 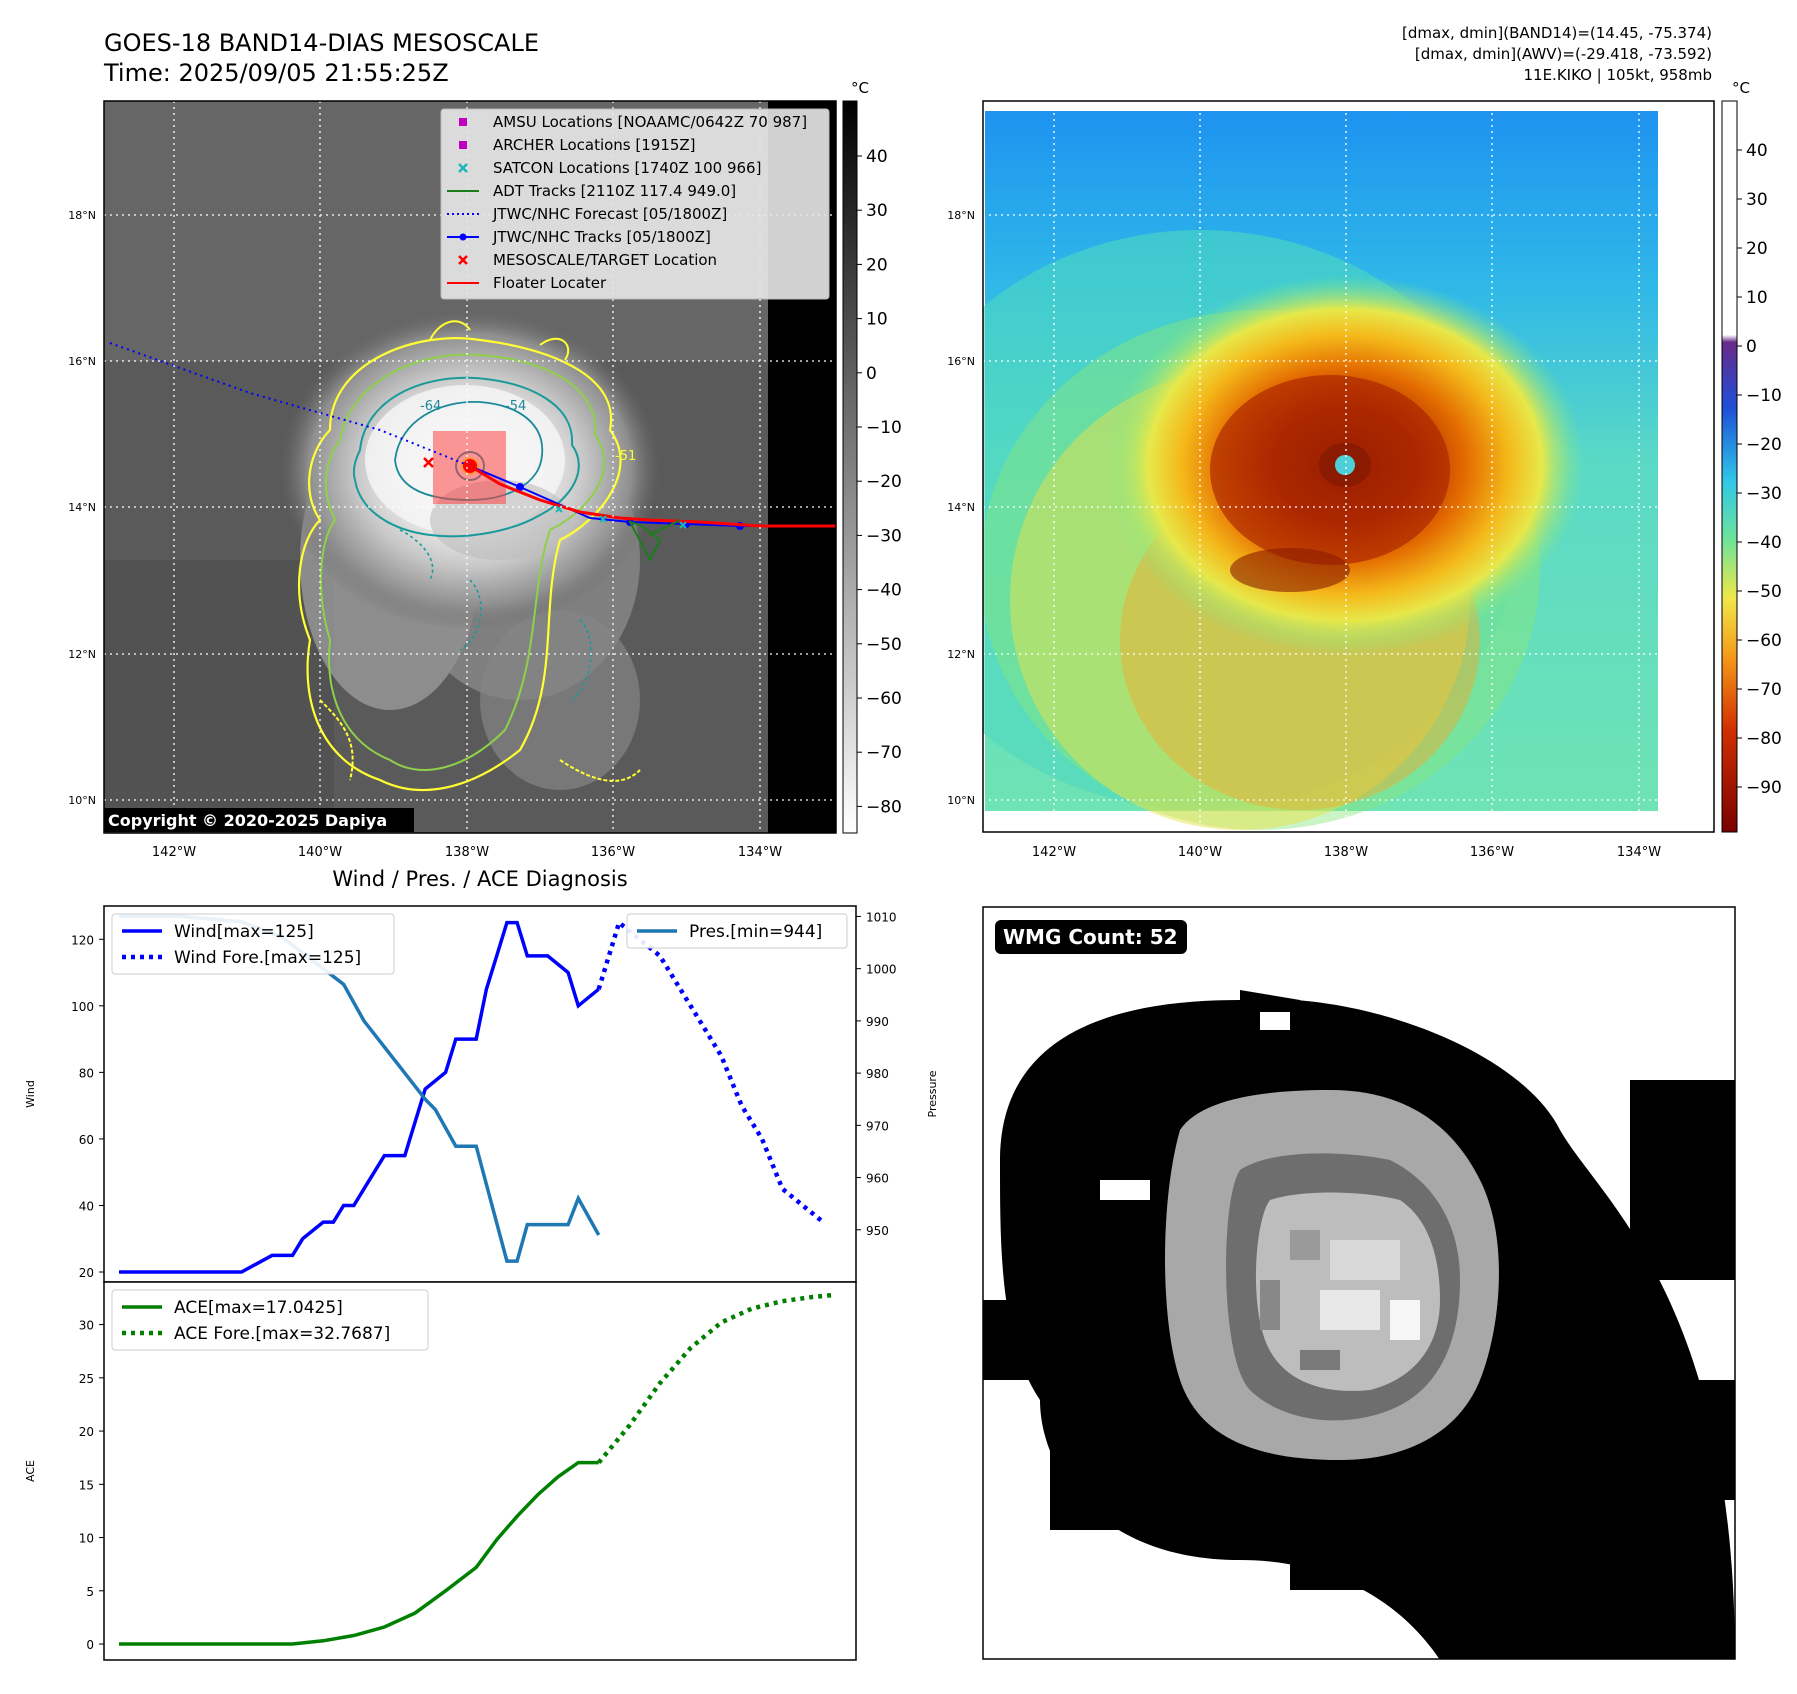 I want to click on colorbar-tick-label: 30, so click(x=1757, y=200).